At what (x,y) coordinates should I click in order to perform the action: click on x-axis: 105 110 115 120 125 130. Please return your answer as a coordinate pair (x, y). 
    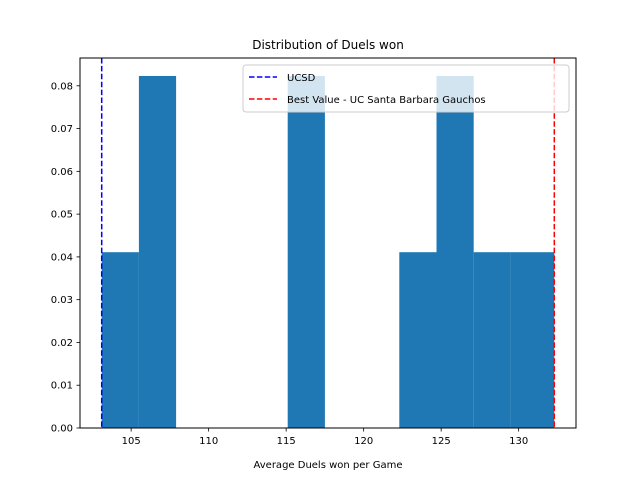
    Looking at the image, I should click on (325, 437).